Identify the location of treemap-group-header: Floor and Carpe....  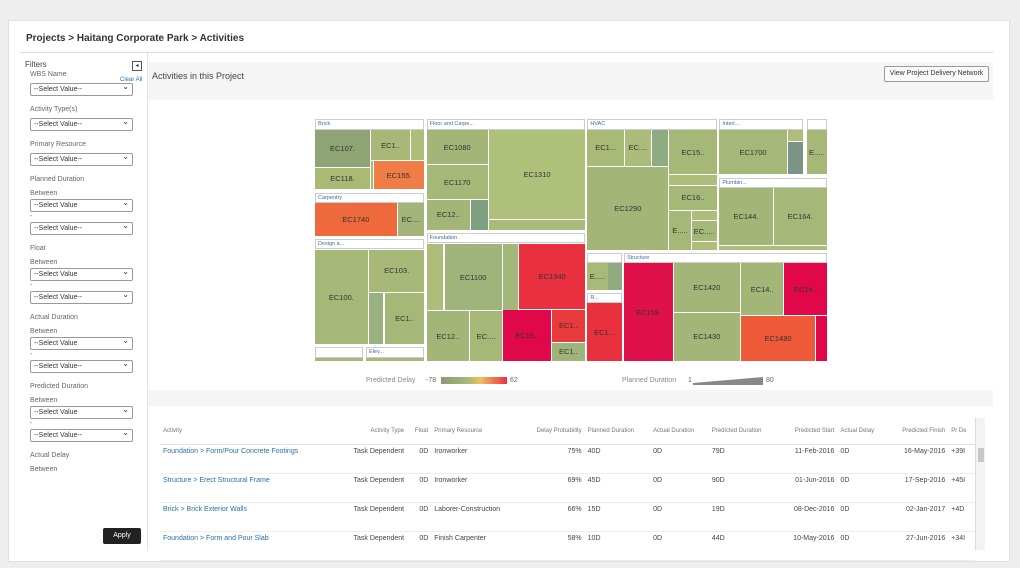
(505, 124).